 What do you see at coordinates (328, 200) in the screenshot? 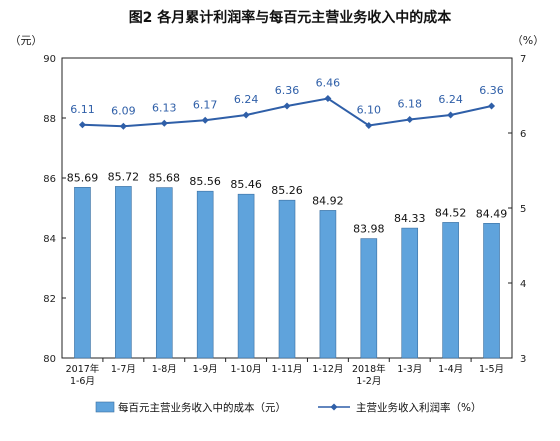
I see `bar-value-label: 84.92` at bounding box center [328, 200].